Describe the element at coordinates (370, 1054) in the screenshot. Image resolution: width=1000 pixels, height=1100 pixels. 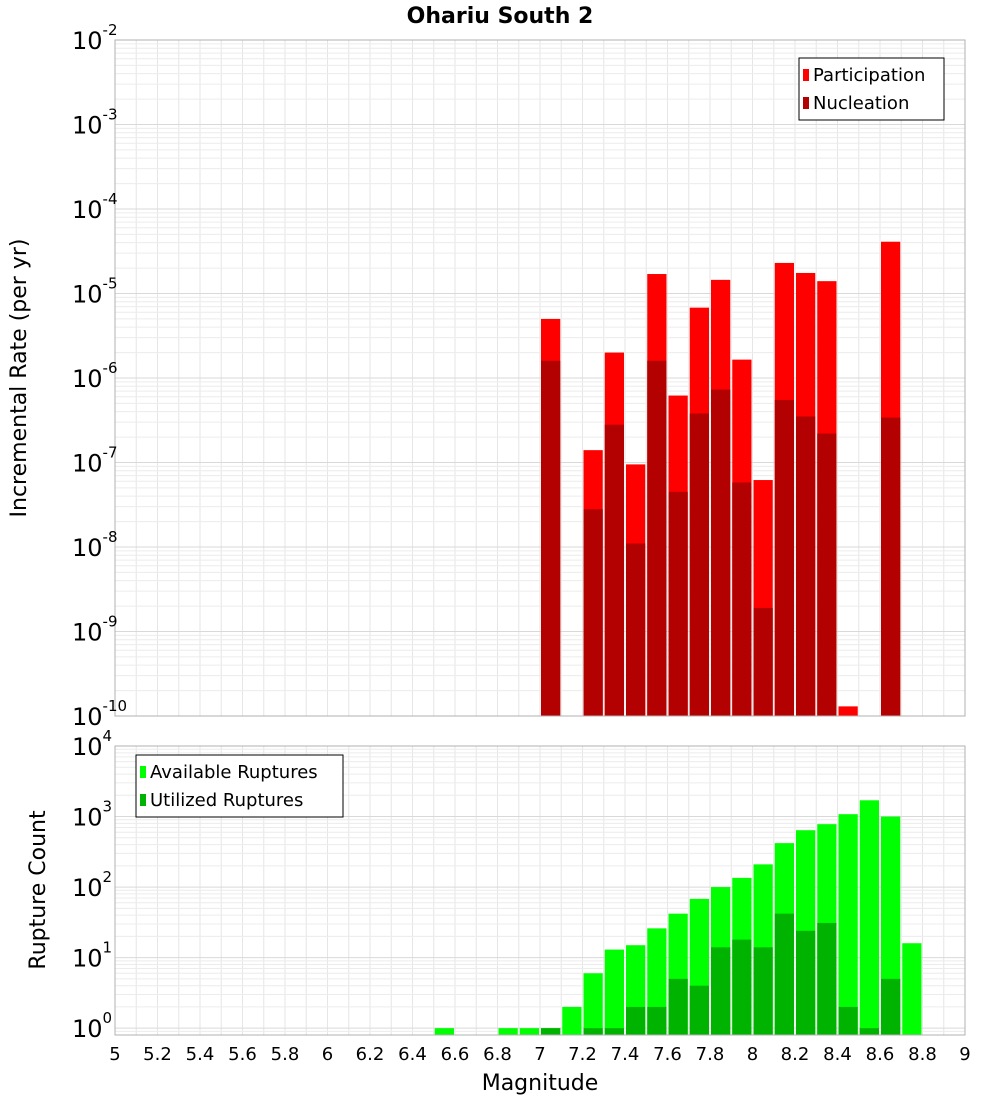
I see `x-tick-label: 6.2` at that location.